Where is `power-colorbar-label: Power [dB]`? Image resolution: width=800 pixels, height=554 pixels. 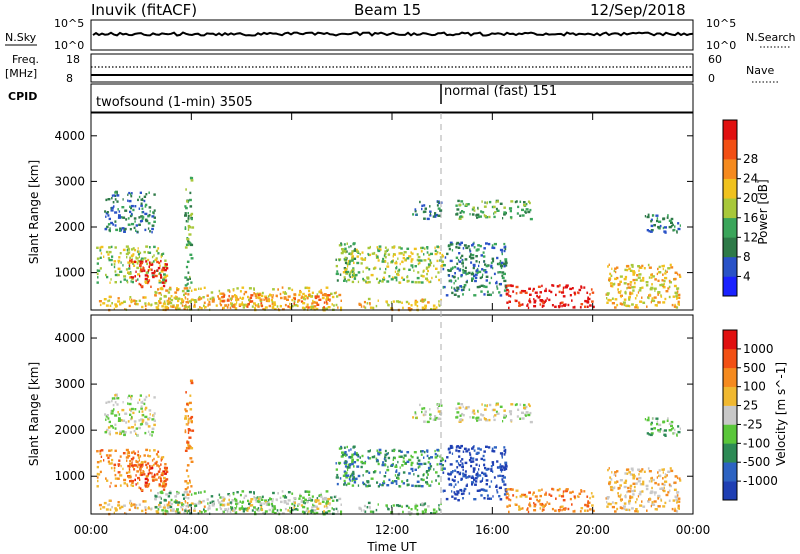
power-colorbar-label: Power [dB] is located at coordinates (763, 211).